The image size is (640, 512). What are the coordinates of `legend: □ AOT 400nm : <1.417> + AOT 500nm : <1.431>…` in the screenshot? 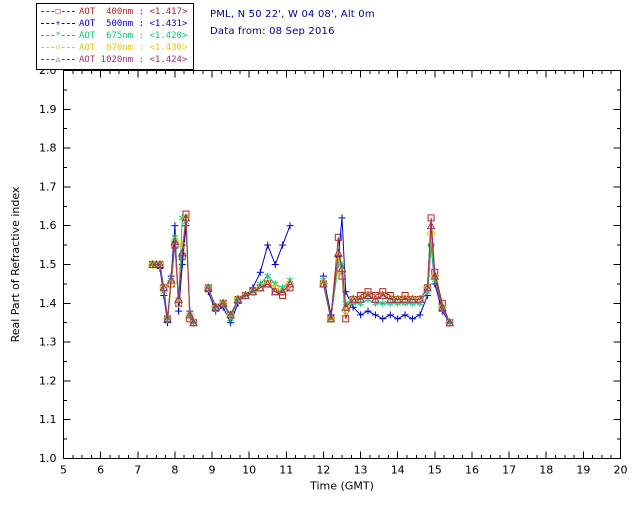 It's located at (115, 36).